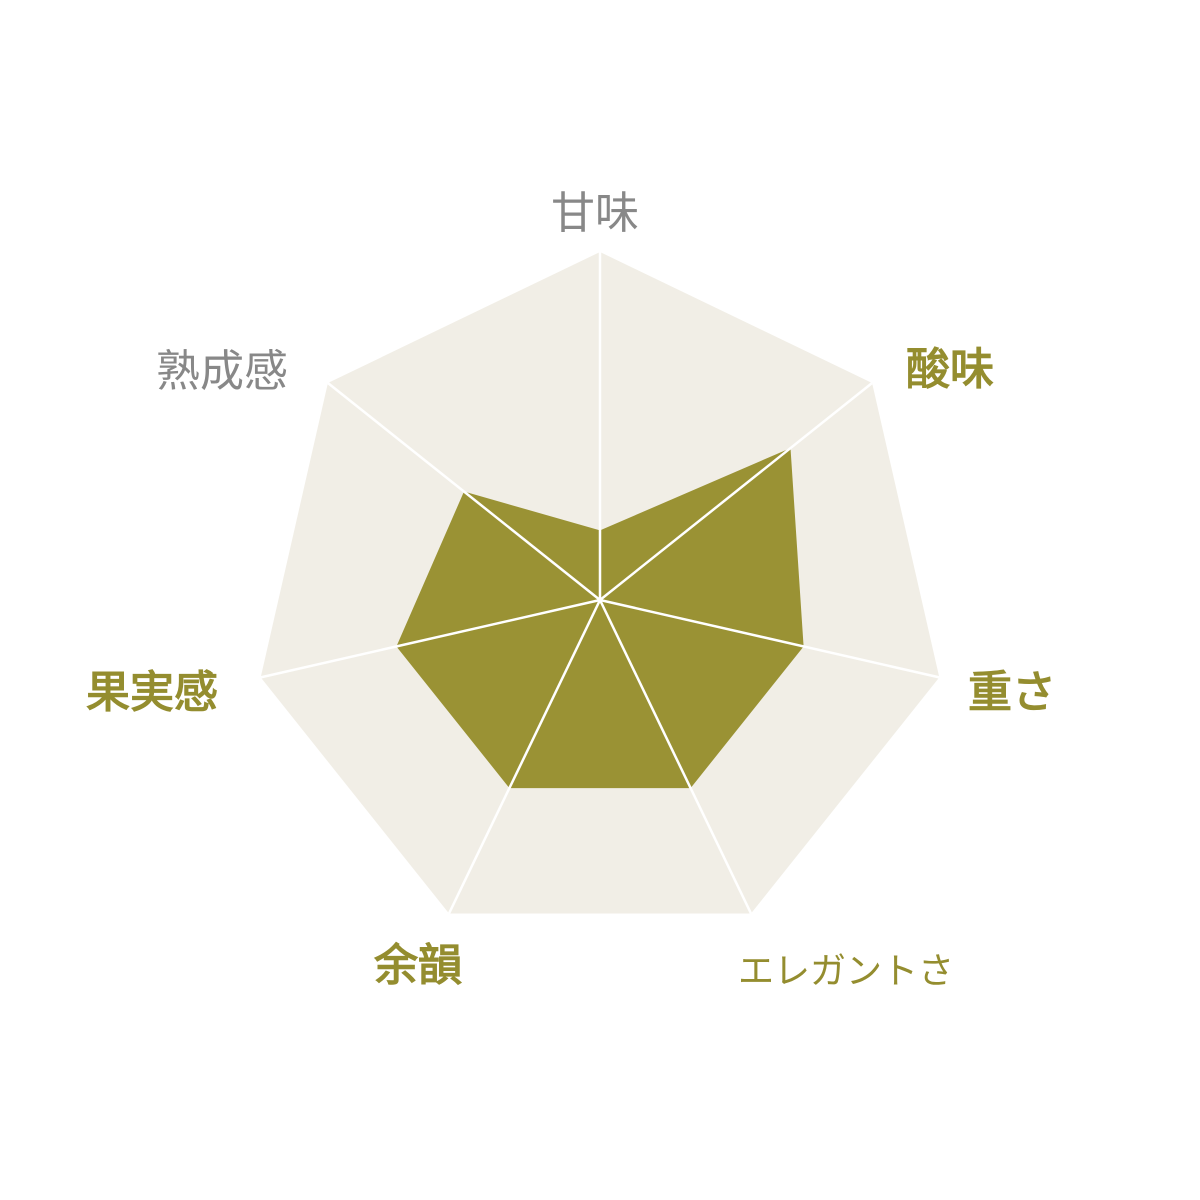  Describe the element at coordinates (418, 965) in the screenshot. I see `axis-label-finish: 余韻` at that location.